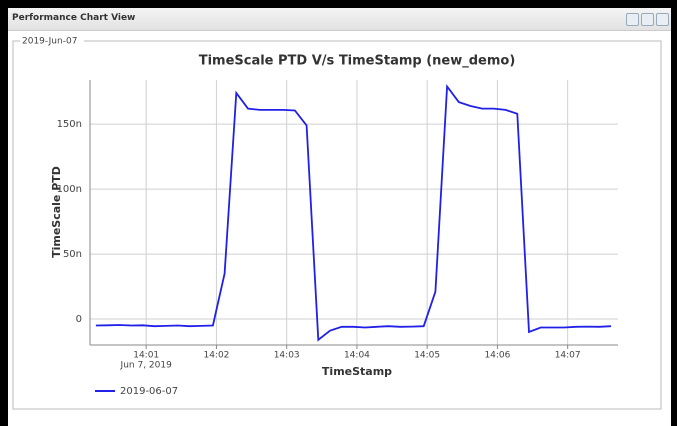 The width and height of the screenshot is (677, 426). What do you see at coordinates (56, 212) in the screenshot?
I see `y-axis-label: TimeScale PTD` at bounding box center [56, 212].